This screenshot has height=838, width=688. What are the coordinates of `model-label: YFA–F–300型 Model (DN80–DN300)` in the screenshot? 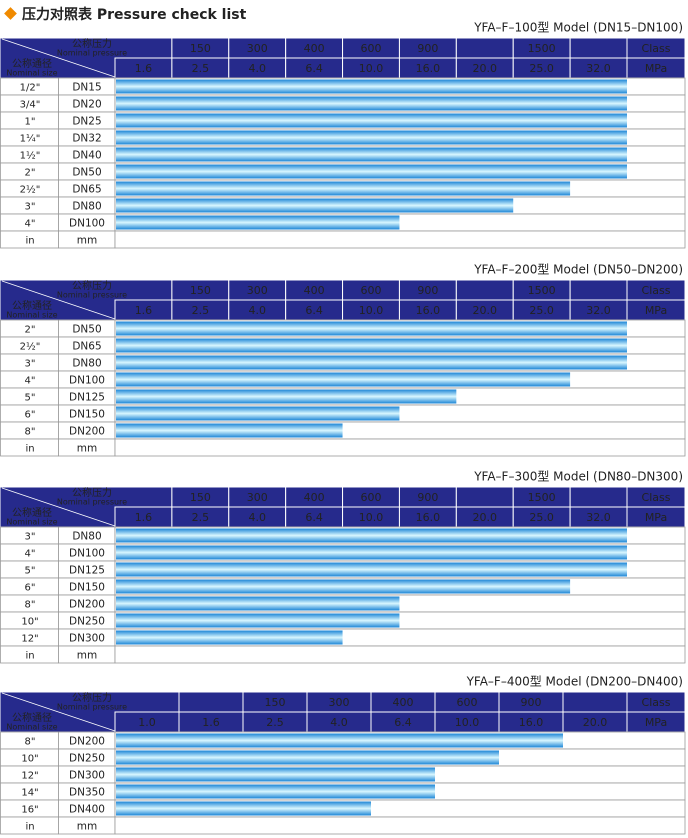 It's located at (578, 477).